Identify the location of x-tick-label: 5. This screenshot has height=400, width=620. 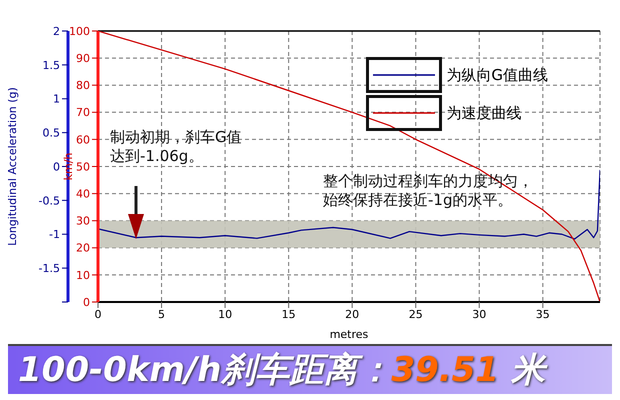
(162, 314).